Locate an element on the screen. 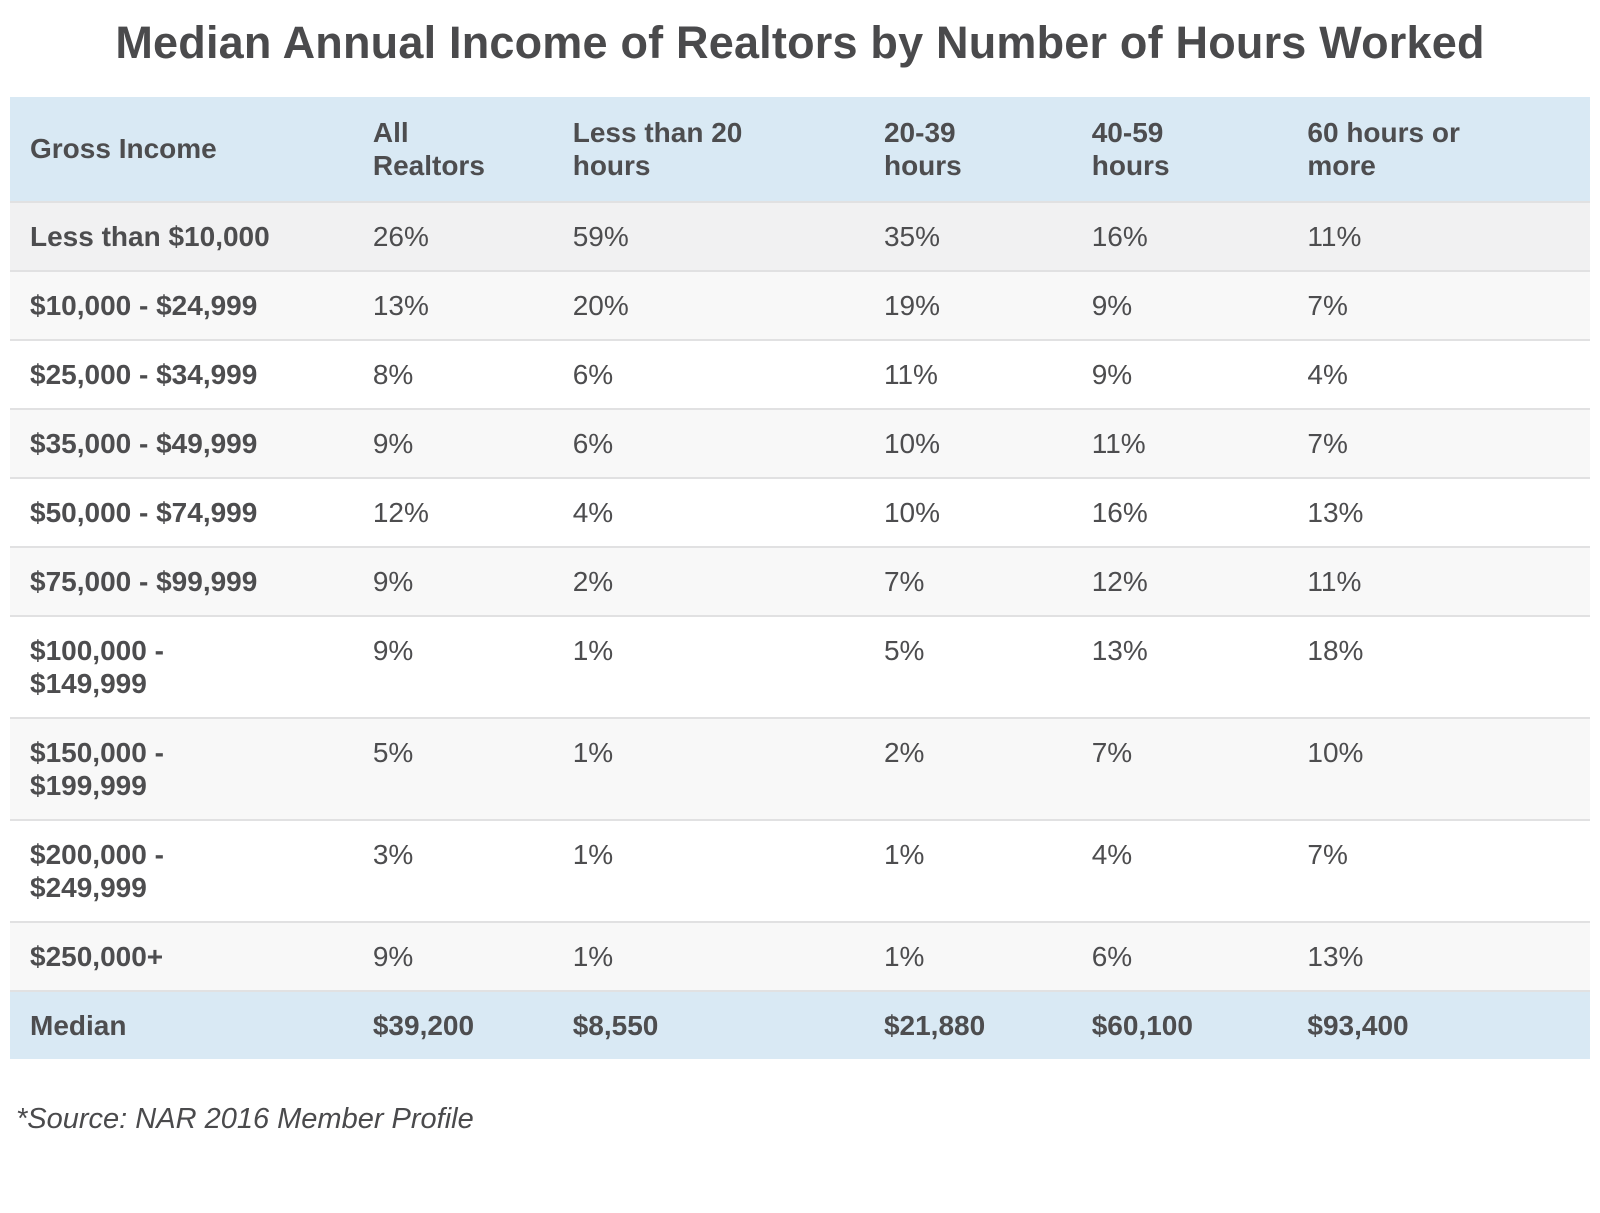 The height and width of the screenshot is (1213, 1600). value-cell: 3% is located at coordinates (452, 870).